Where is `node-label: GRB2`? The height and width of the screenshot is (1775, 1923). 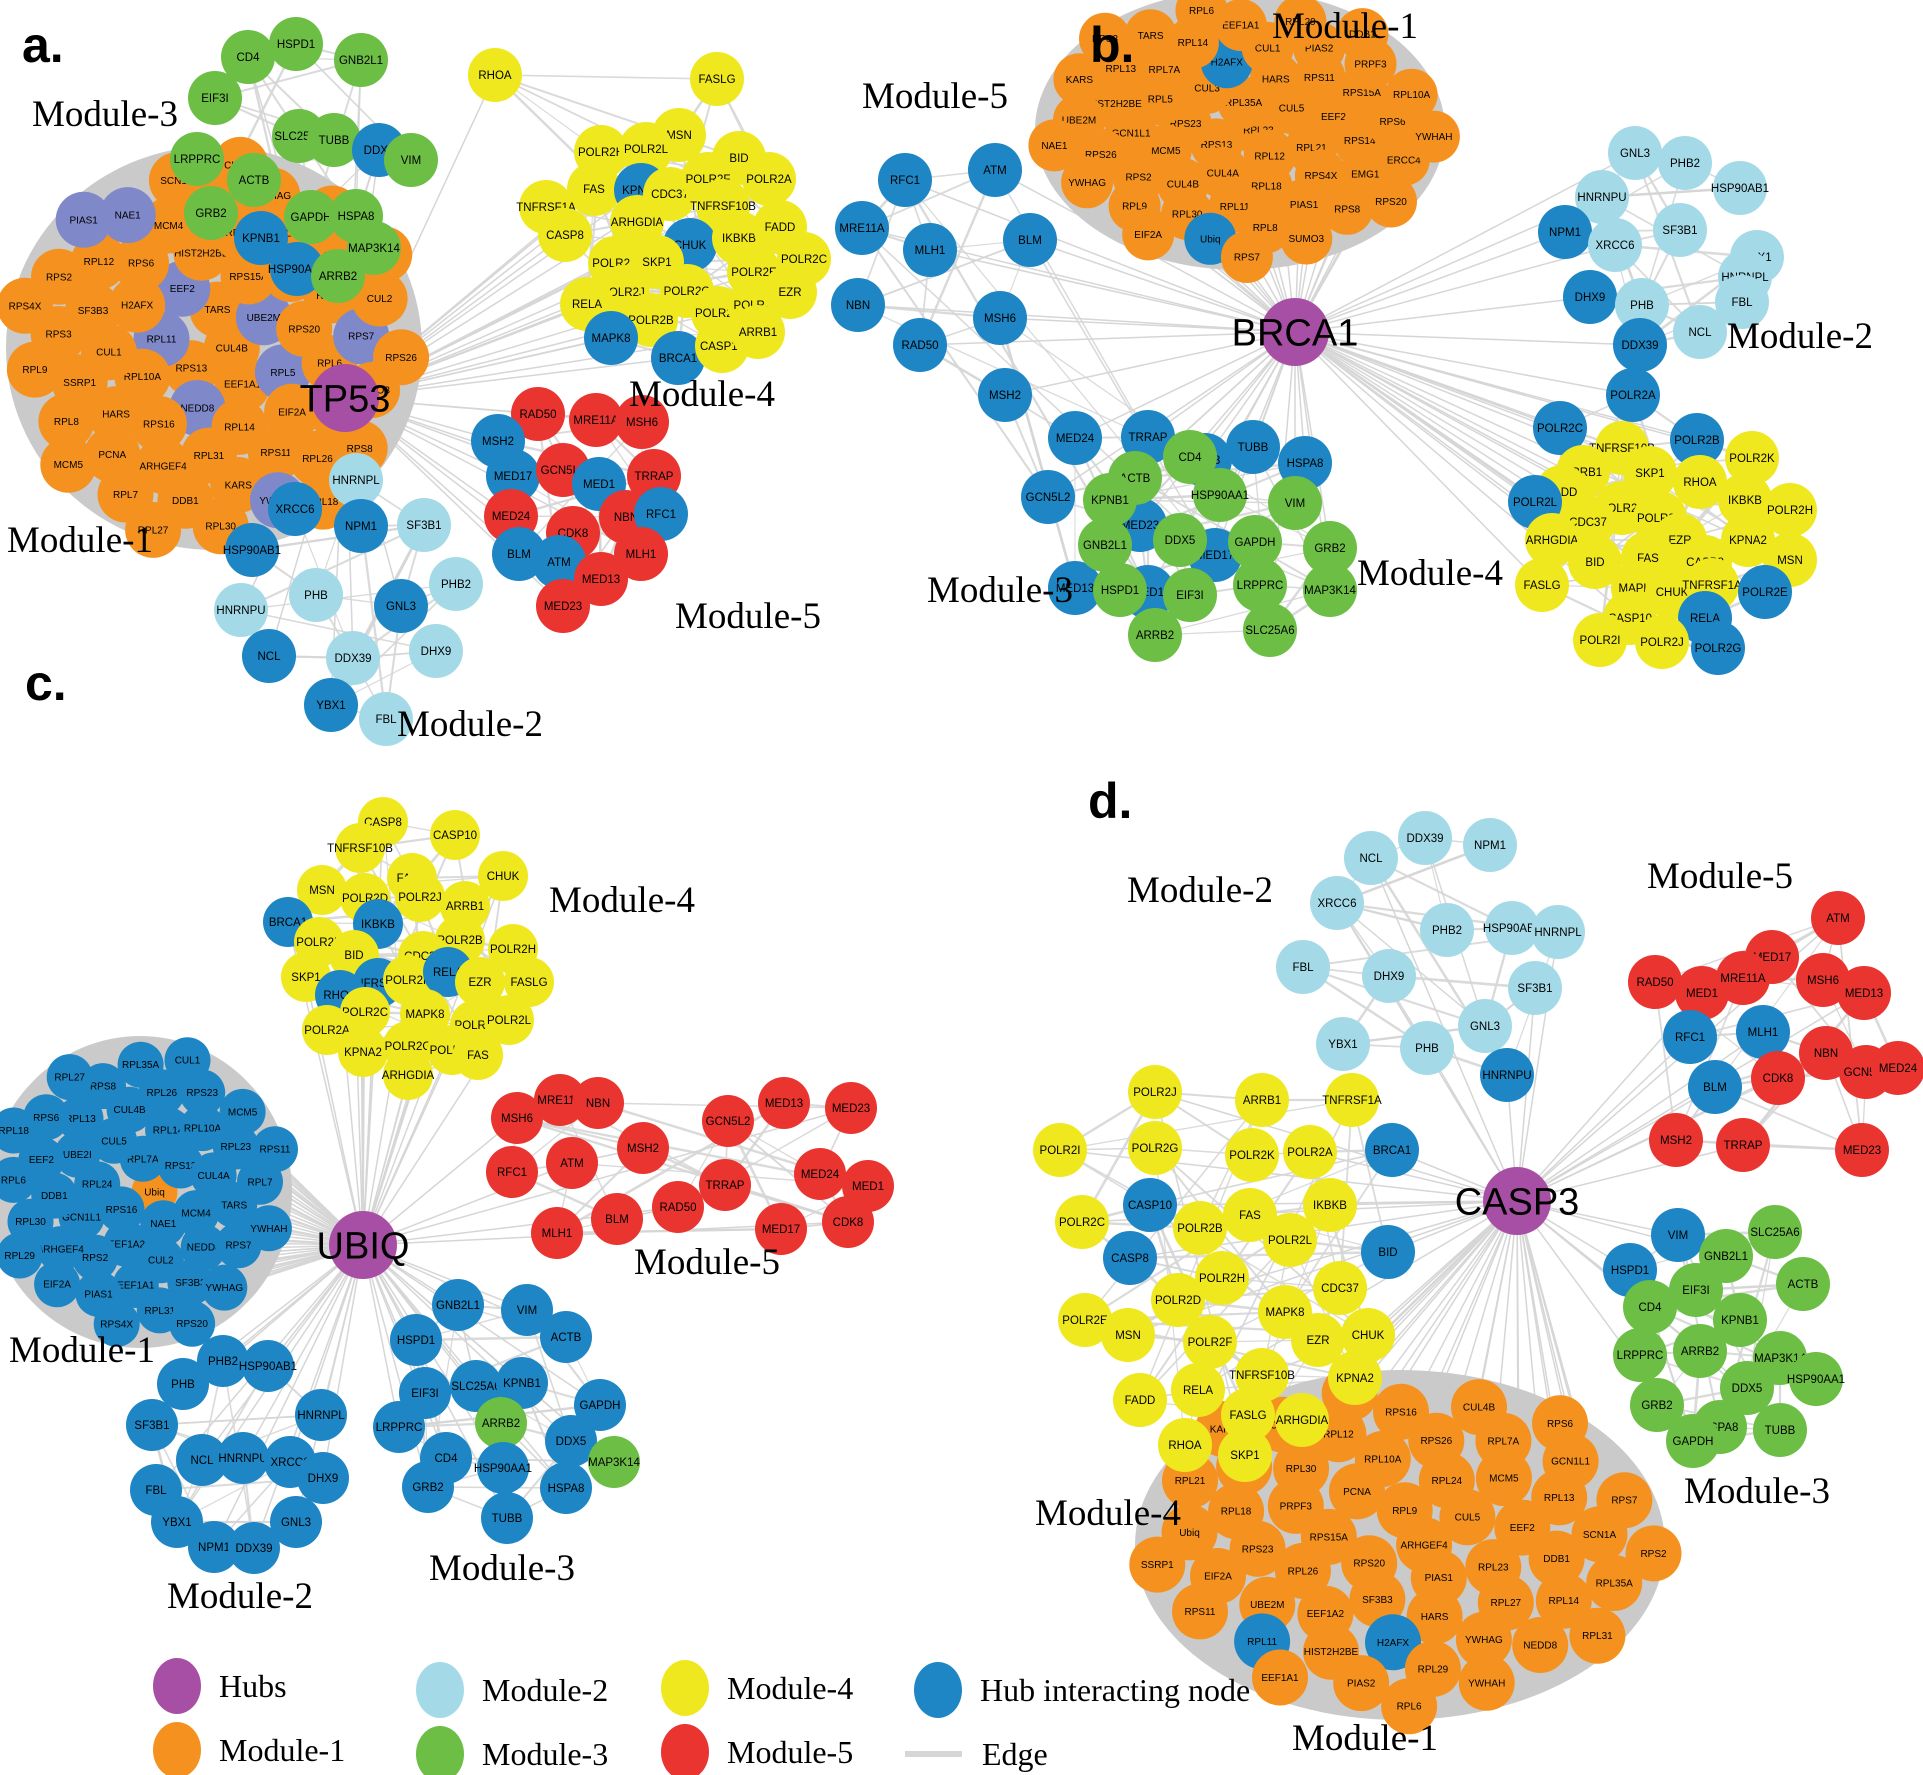
node-label: GRB2 is located at coordinates (1329, 549).